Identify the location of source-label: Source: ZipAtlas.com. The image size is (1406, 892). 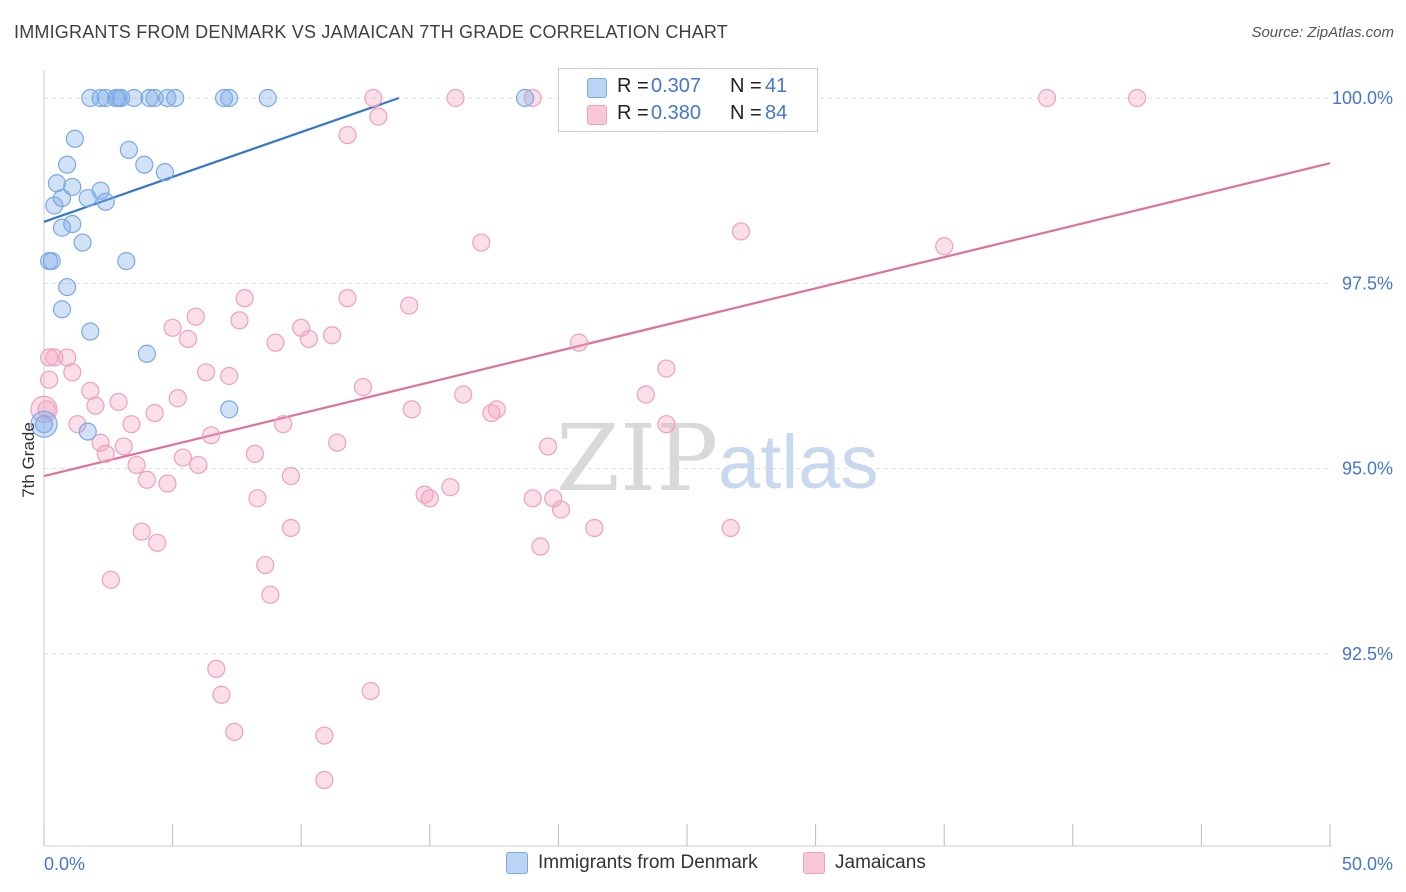
(1322, 32).